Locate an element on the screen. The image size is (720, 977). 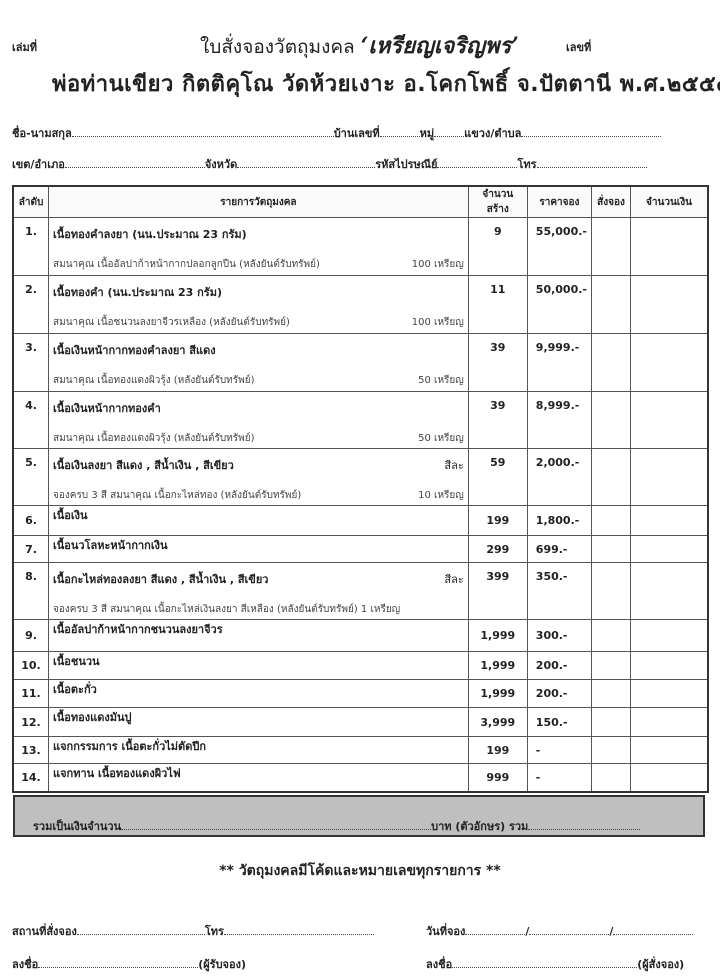
item-cell: แจกทาน เนื้อทองแดงผิวไฟ is located at coordinates (258, 777).